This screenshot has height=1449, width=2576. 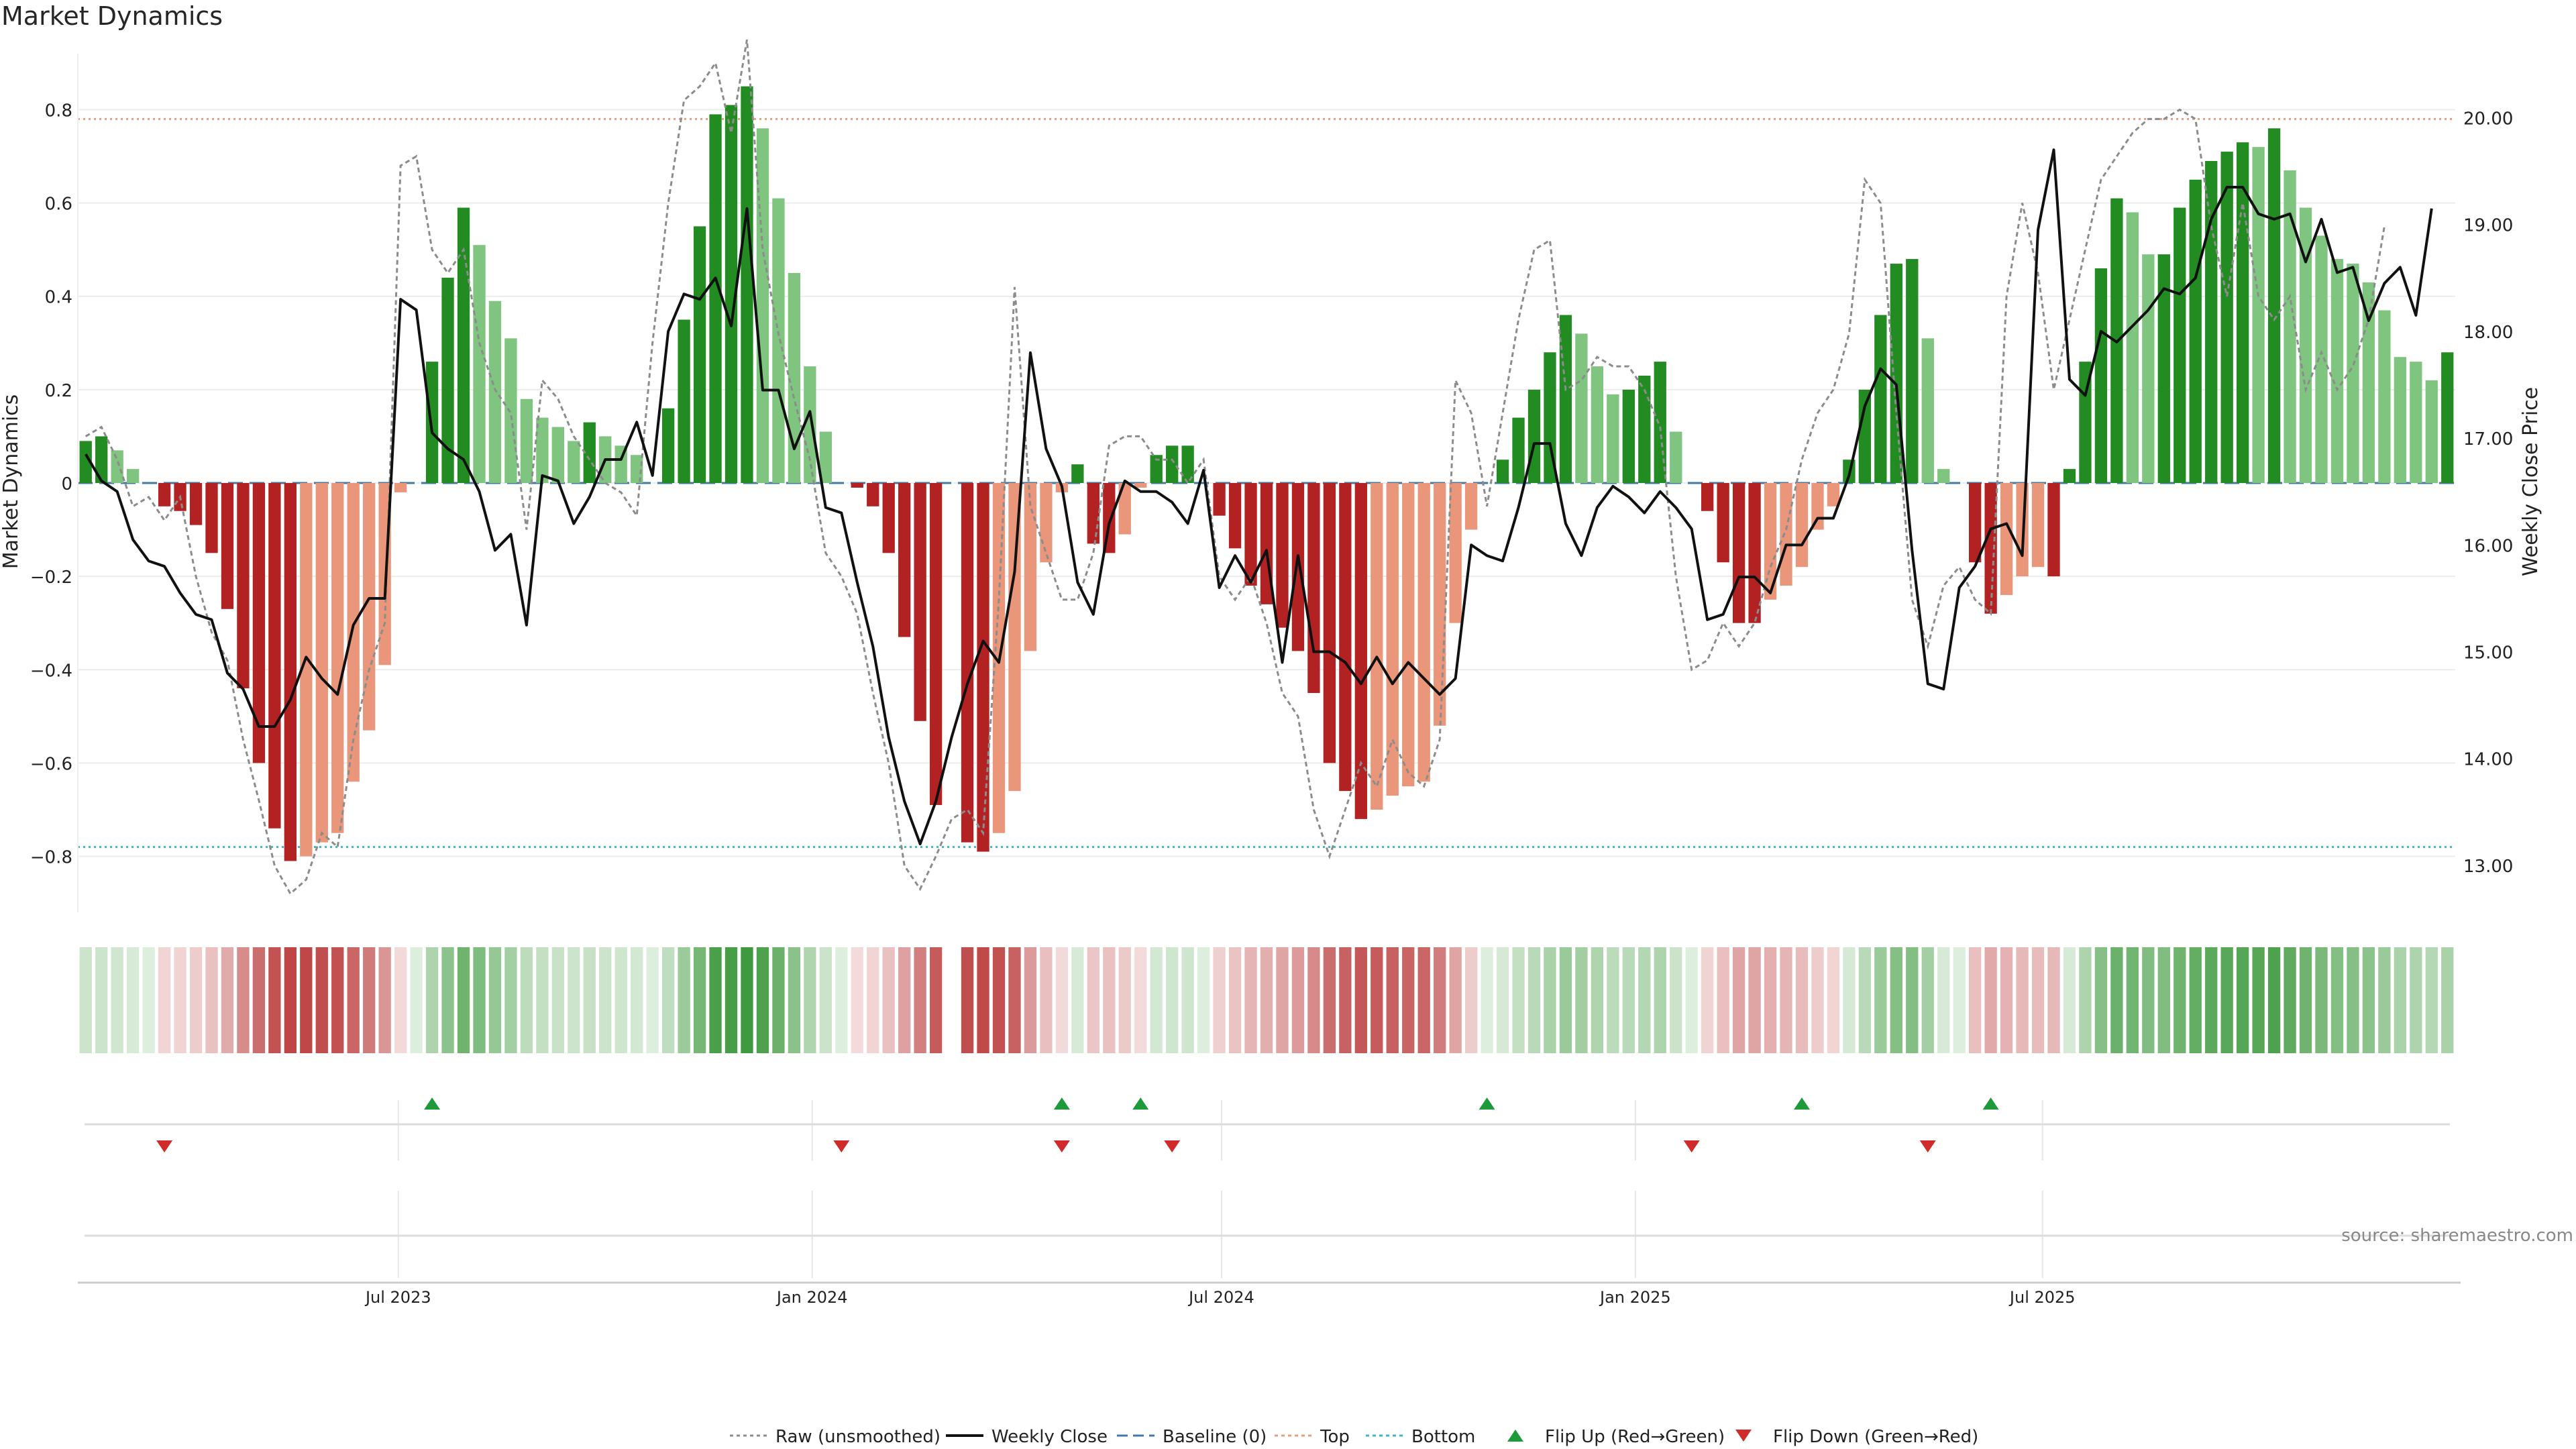 What do you see at coordinates (1875, 1437) in the screenshot?
I see `legend-label: Flip Down (Green→Red)` at bounding box center [1875, 1437].